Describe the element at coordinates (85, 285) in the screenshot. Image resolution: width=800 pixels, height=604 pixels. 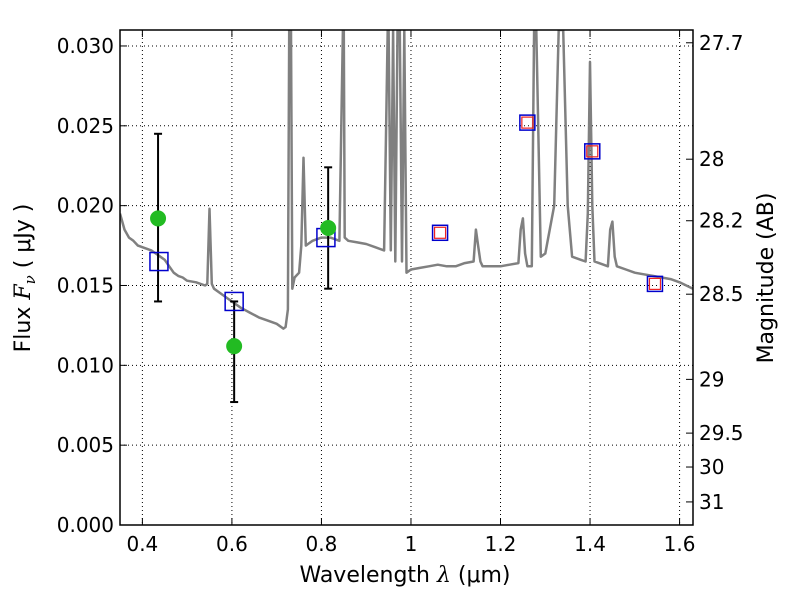
I see `y-tick-label: 0.015` at that location.